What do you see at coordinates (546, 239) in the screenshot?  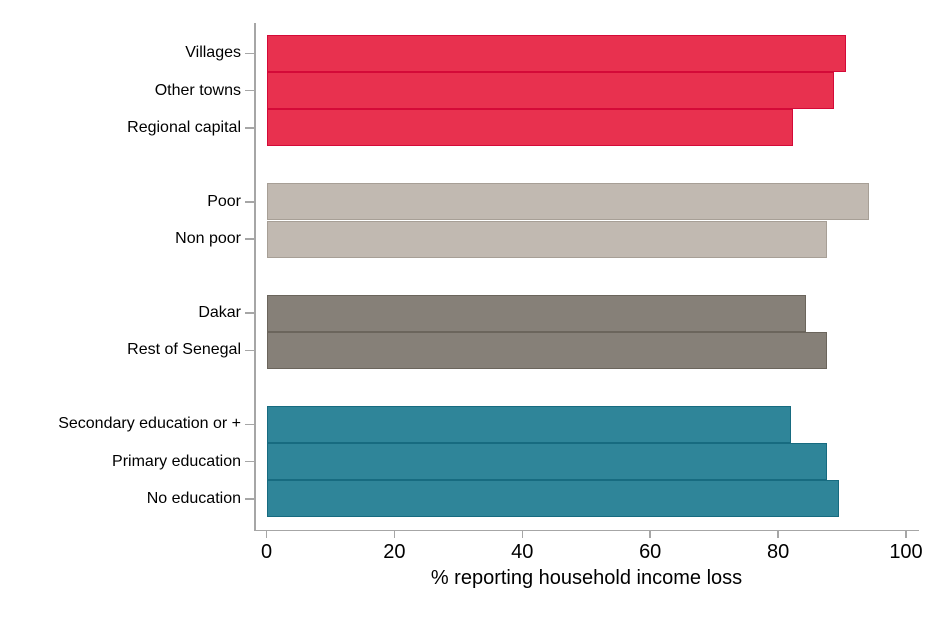 I see `bar-non-poor` at bounding box center [546, 239].